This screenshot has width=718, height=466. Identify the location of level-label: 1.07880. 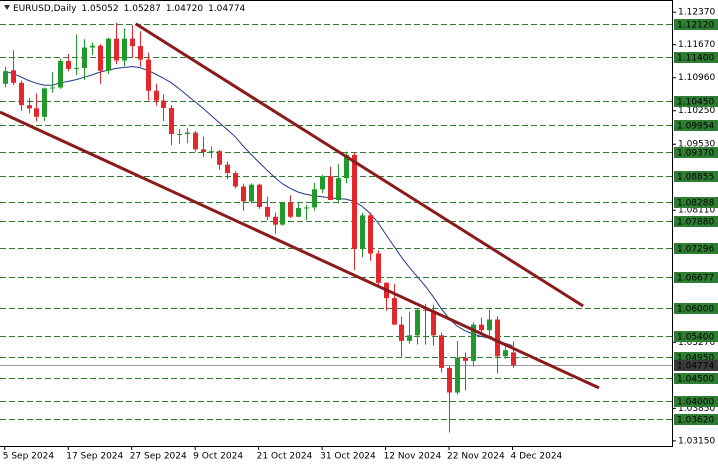
(695, 223).